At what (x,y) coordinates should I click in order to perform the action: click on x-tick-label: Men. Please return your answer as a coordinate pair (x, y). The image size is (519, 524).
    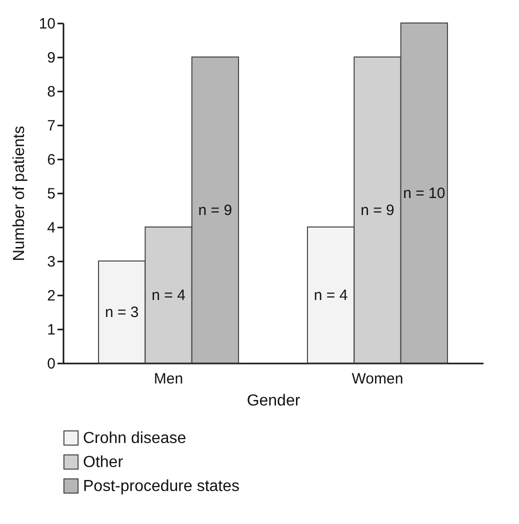
    Looking at the image, I should click on (169, 379).